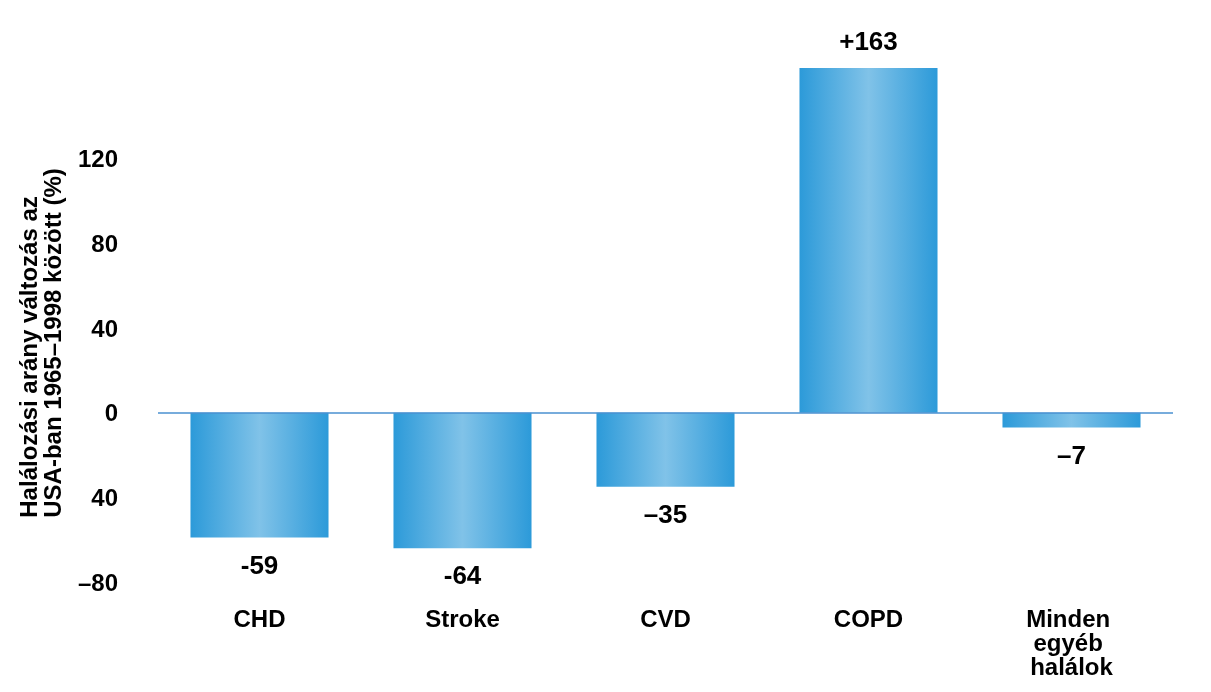 This screenshot has width=1211, height=692. Describe the element at coordinates (665, 513) in the screenshot. I see `data-label: –35` at that location.